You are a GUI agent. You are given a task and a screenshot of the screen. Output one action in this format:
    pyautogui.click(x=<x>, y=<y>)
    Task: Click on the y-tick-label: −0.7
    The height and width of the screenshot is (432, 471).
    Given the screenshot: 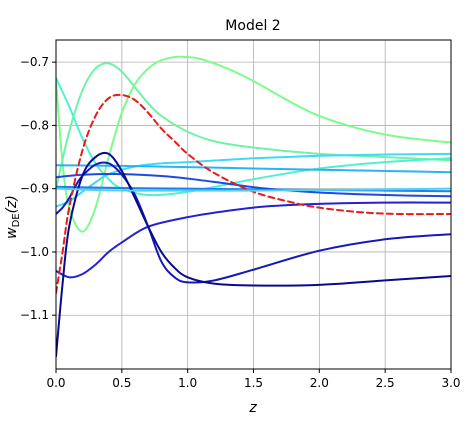 What is the action you would take?
    pyautogui.click(x=34, y=62)
    